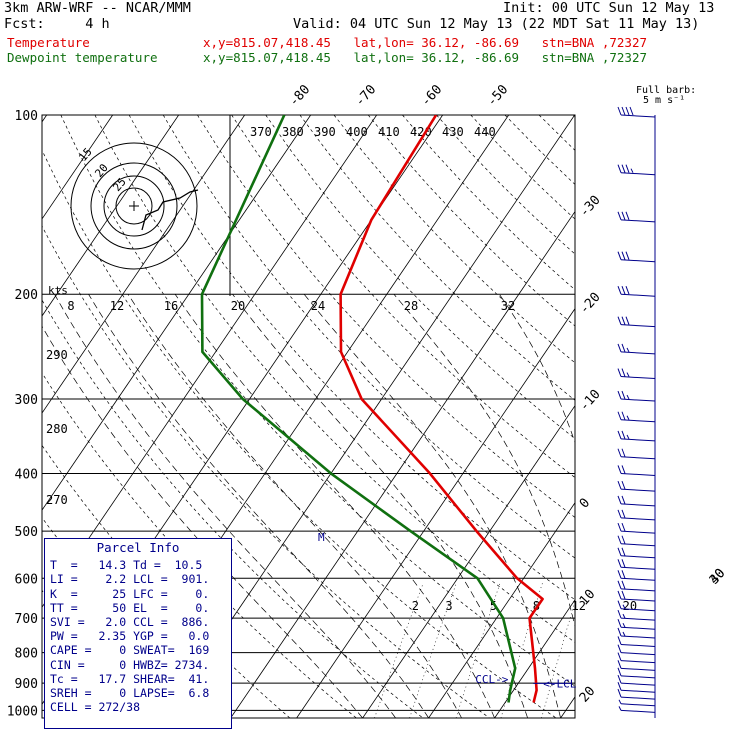 This screenshot has width=740, height=740. I want to click on theta-e-label: 400, so click(357, 132).